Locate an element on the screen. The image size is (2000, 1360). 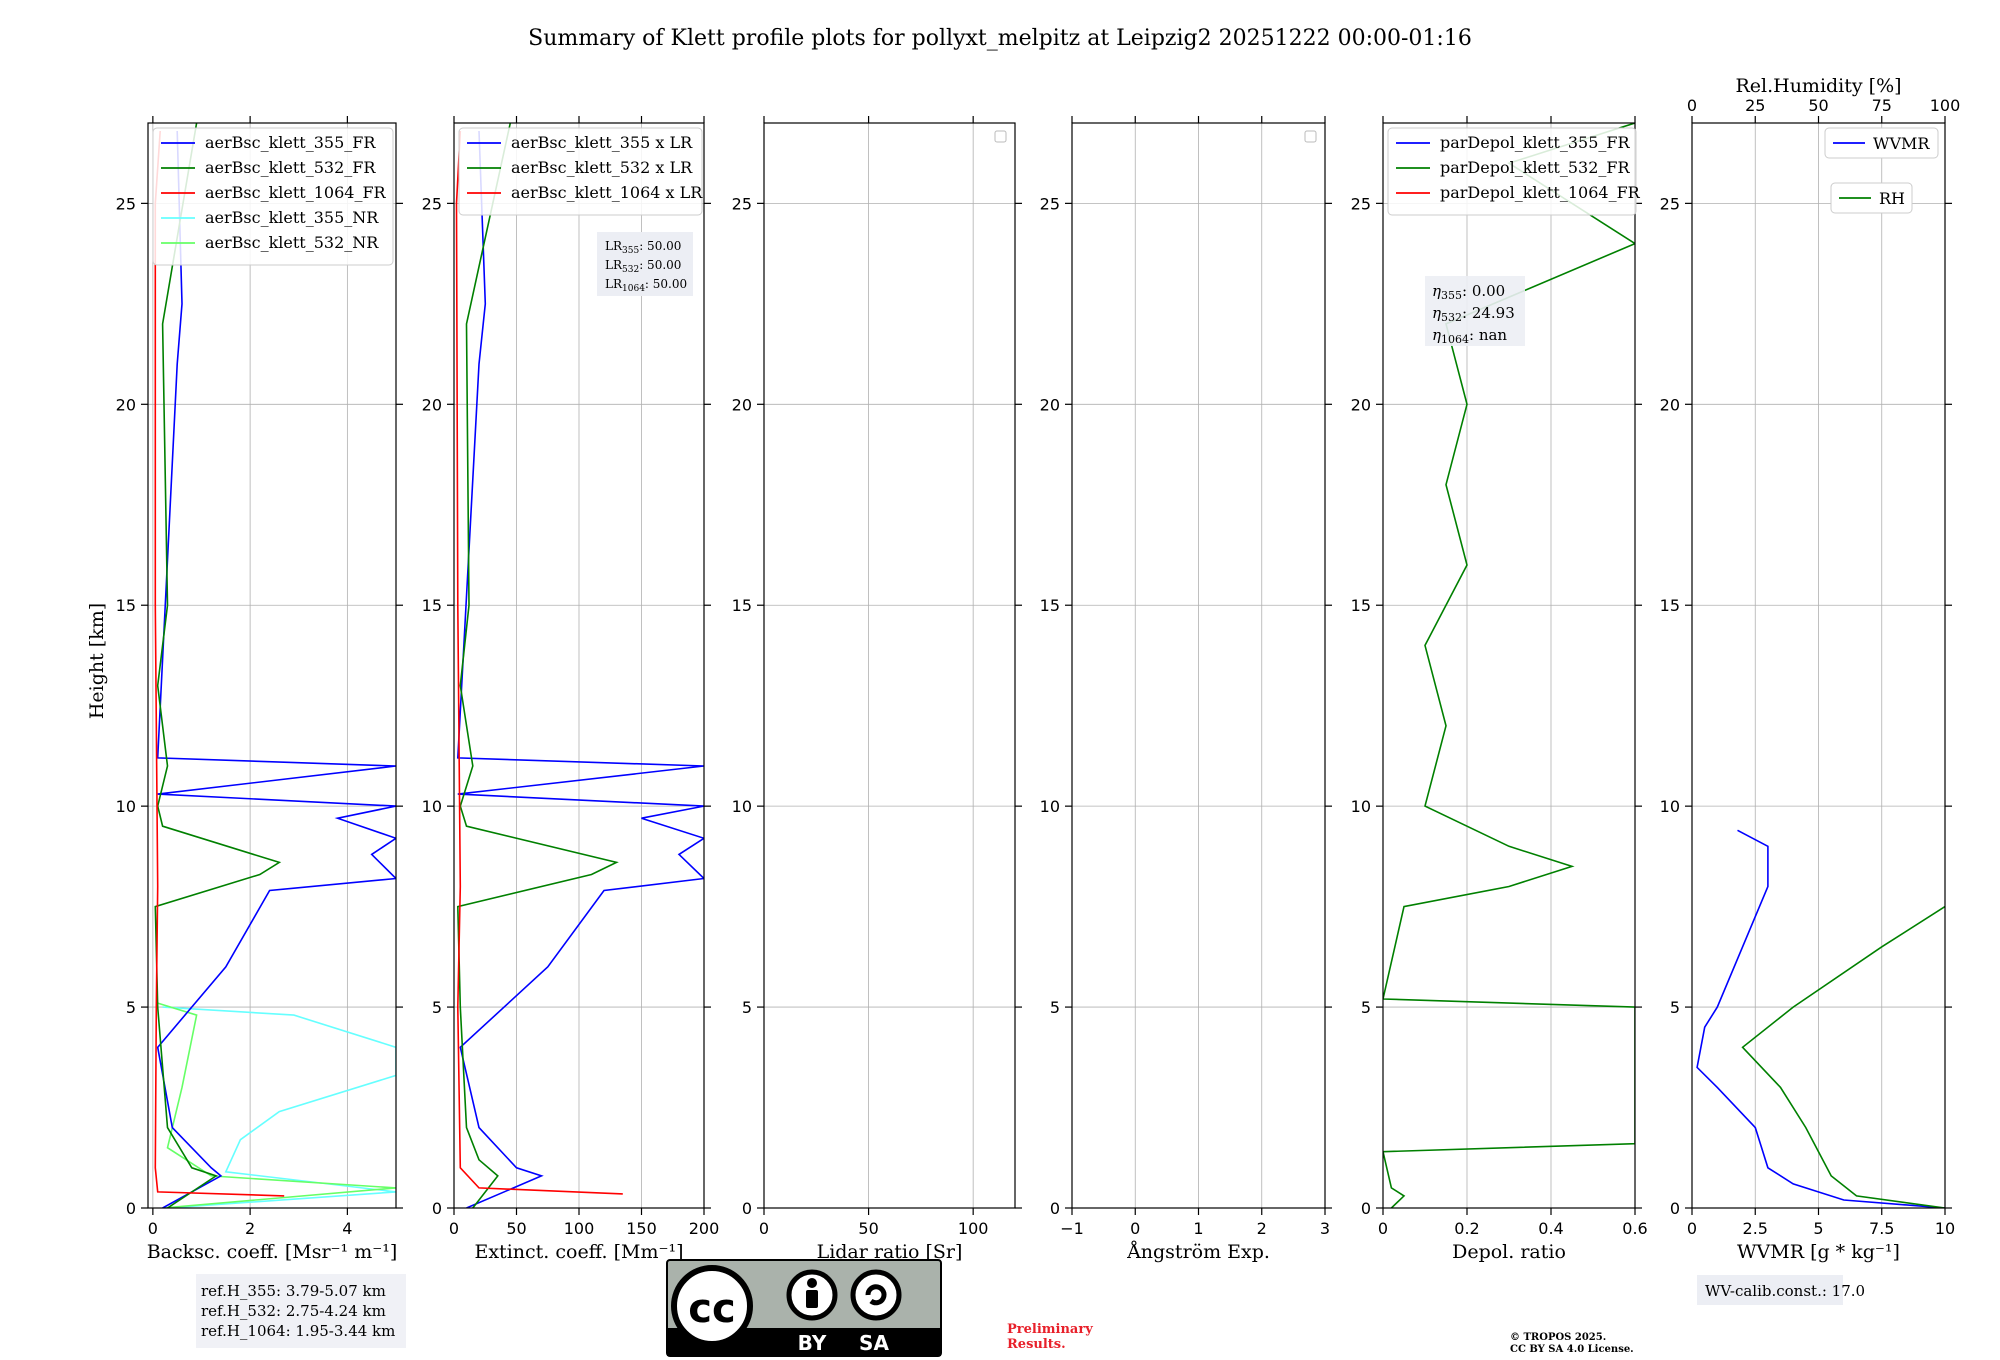
ytick-label-lr: 15 is located at coordinates (742, 605).